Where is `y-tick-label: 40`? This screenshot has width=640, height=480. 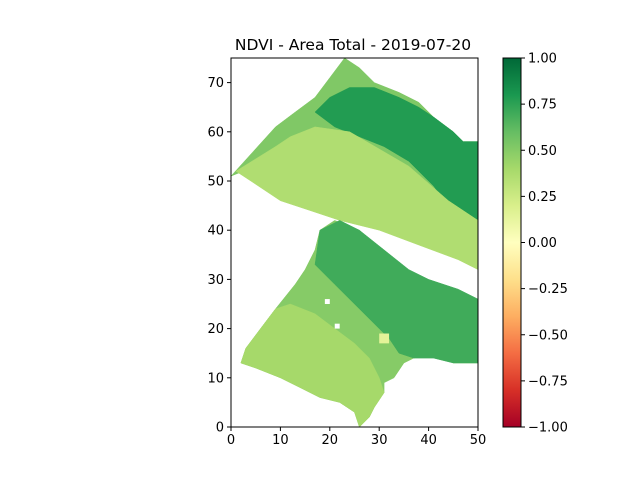 y-tick-label: 40 is located at coordinates (215, 231).